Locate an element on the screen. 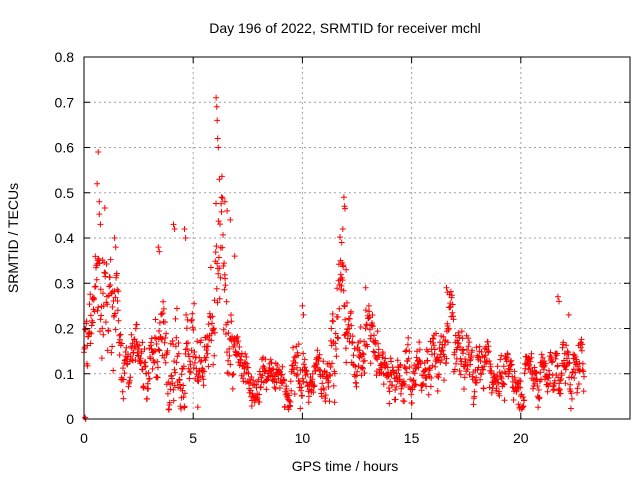  x-tick-label: 20 is located at coordinates (521, 438).